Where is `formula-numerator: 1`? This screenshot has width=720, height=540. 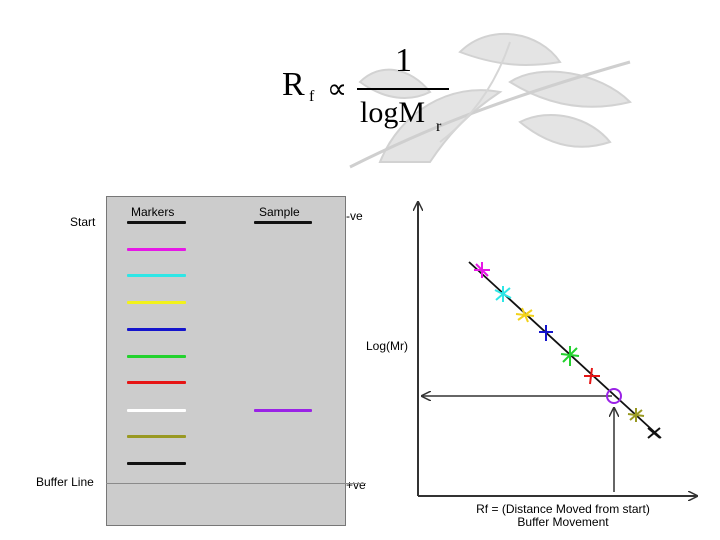 formula-numerator: 1 is located at coordinates (403, 60).